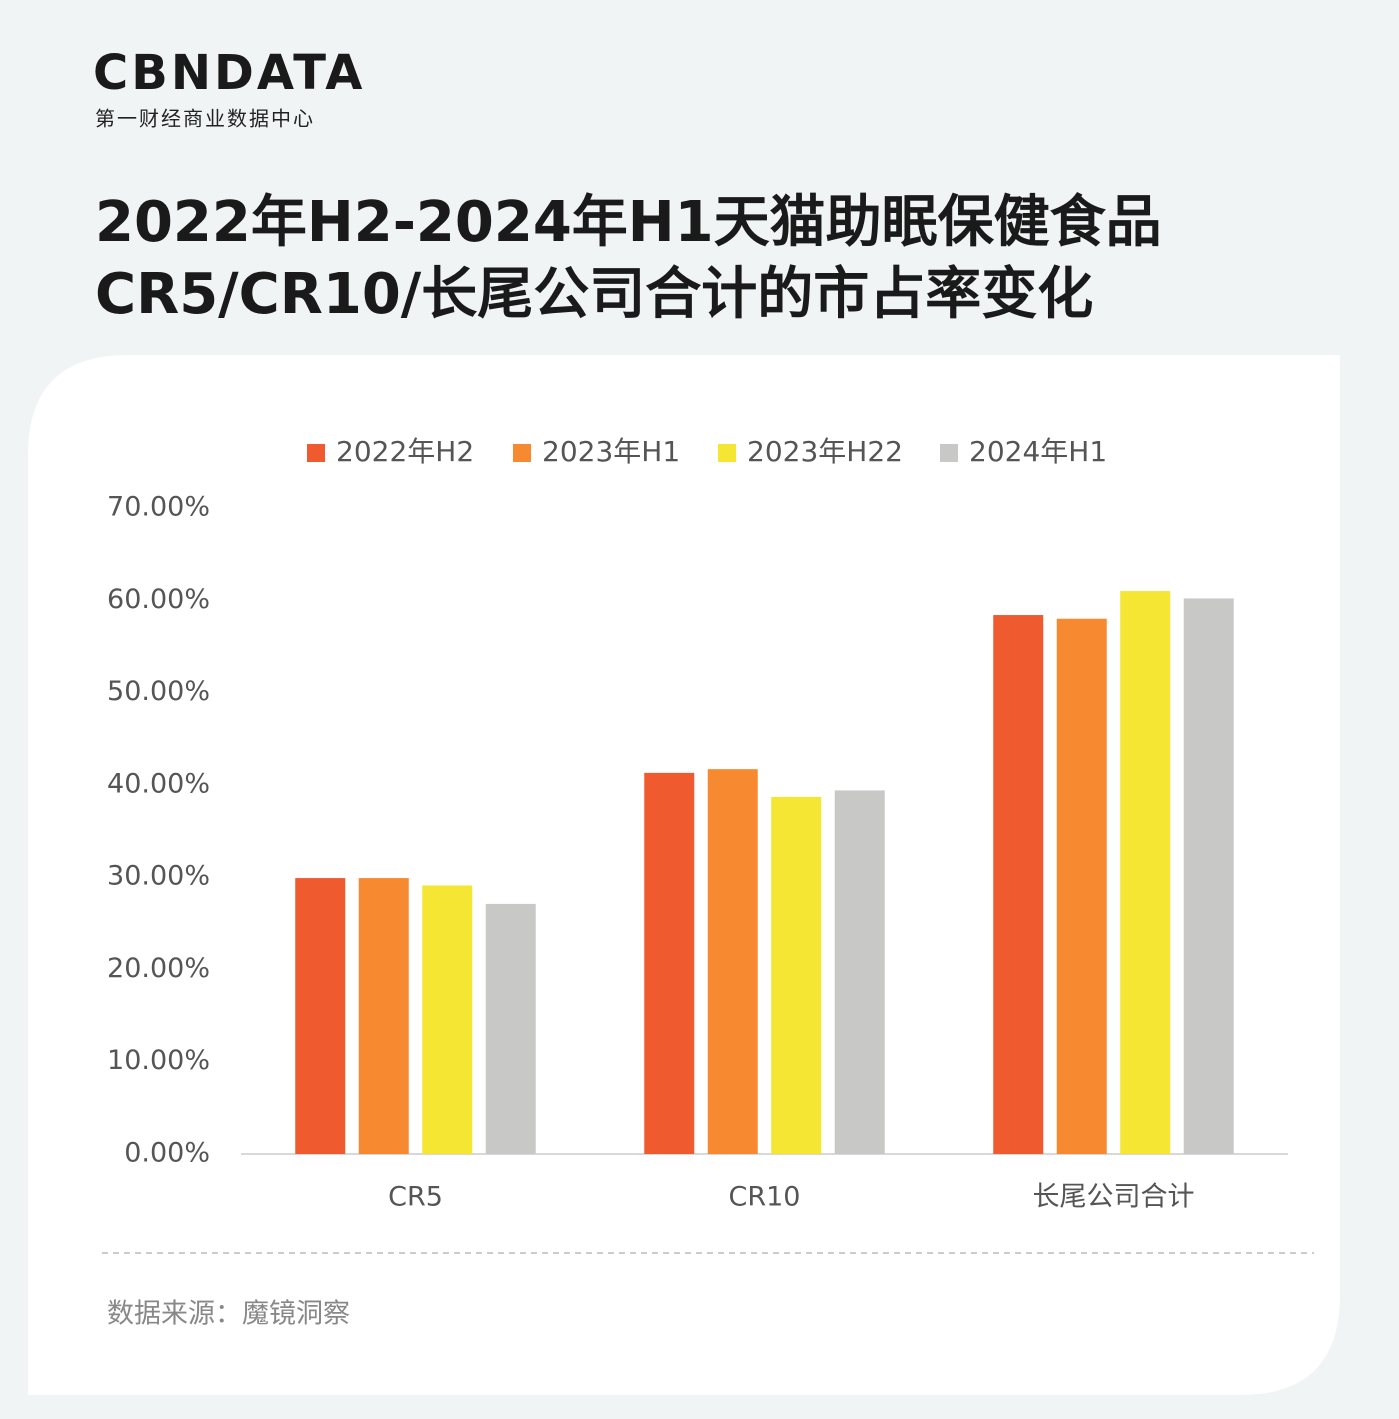 Image resolution: width=1399 pixels, height=1419 pixels. Describe the element at coordinates (228, 1314) in the screenshot. I see `source: 数据来源：魔镜洞察` at that location.